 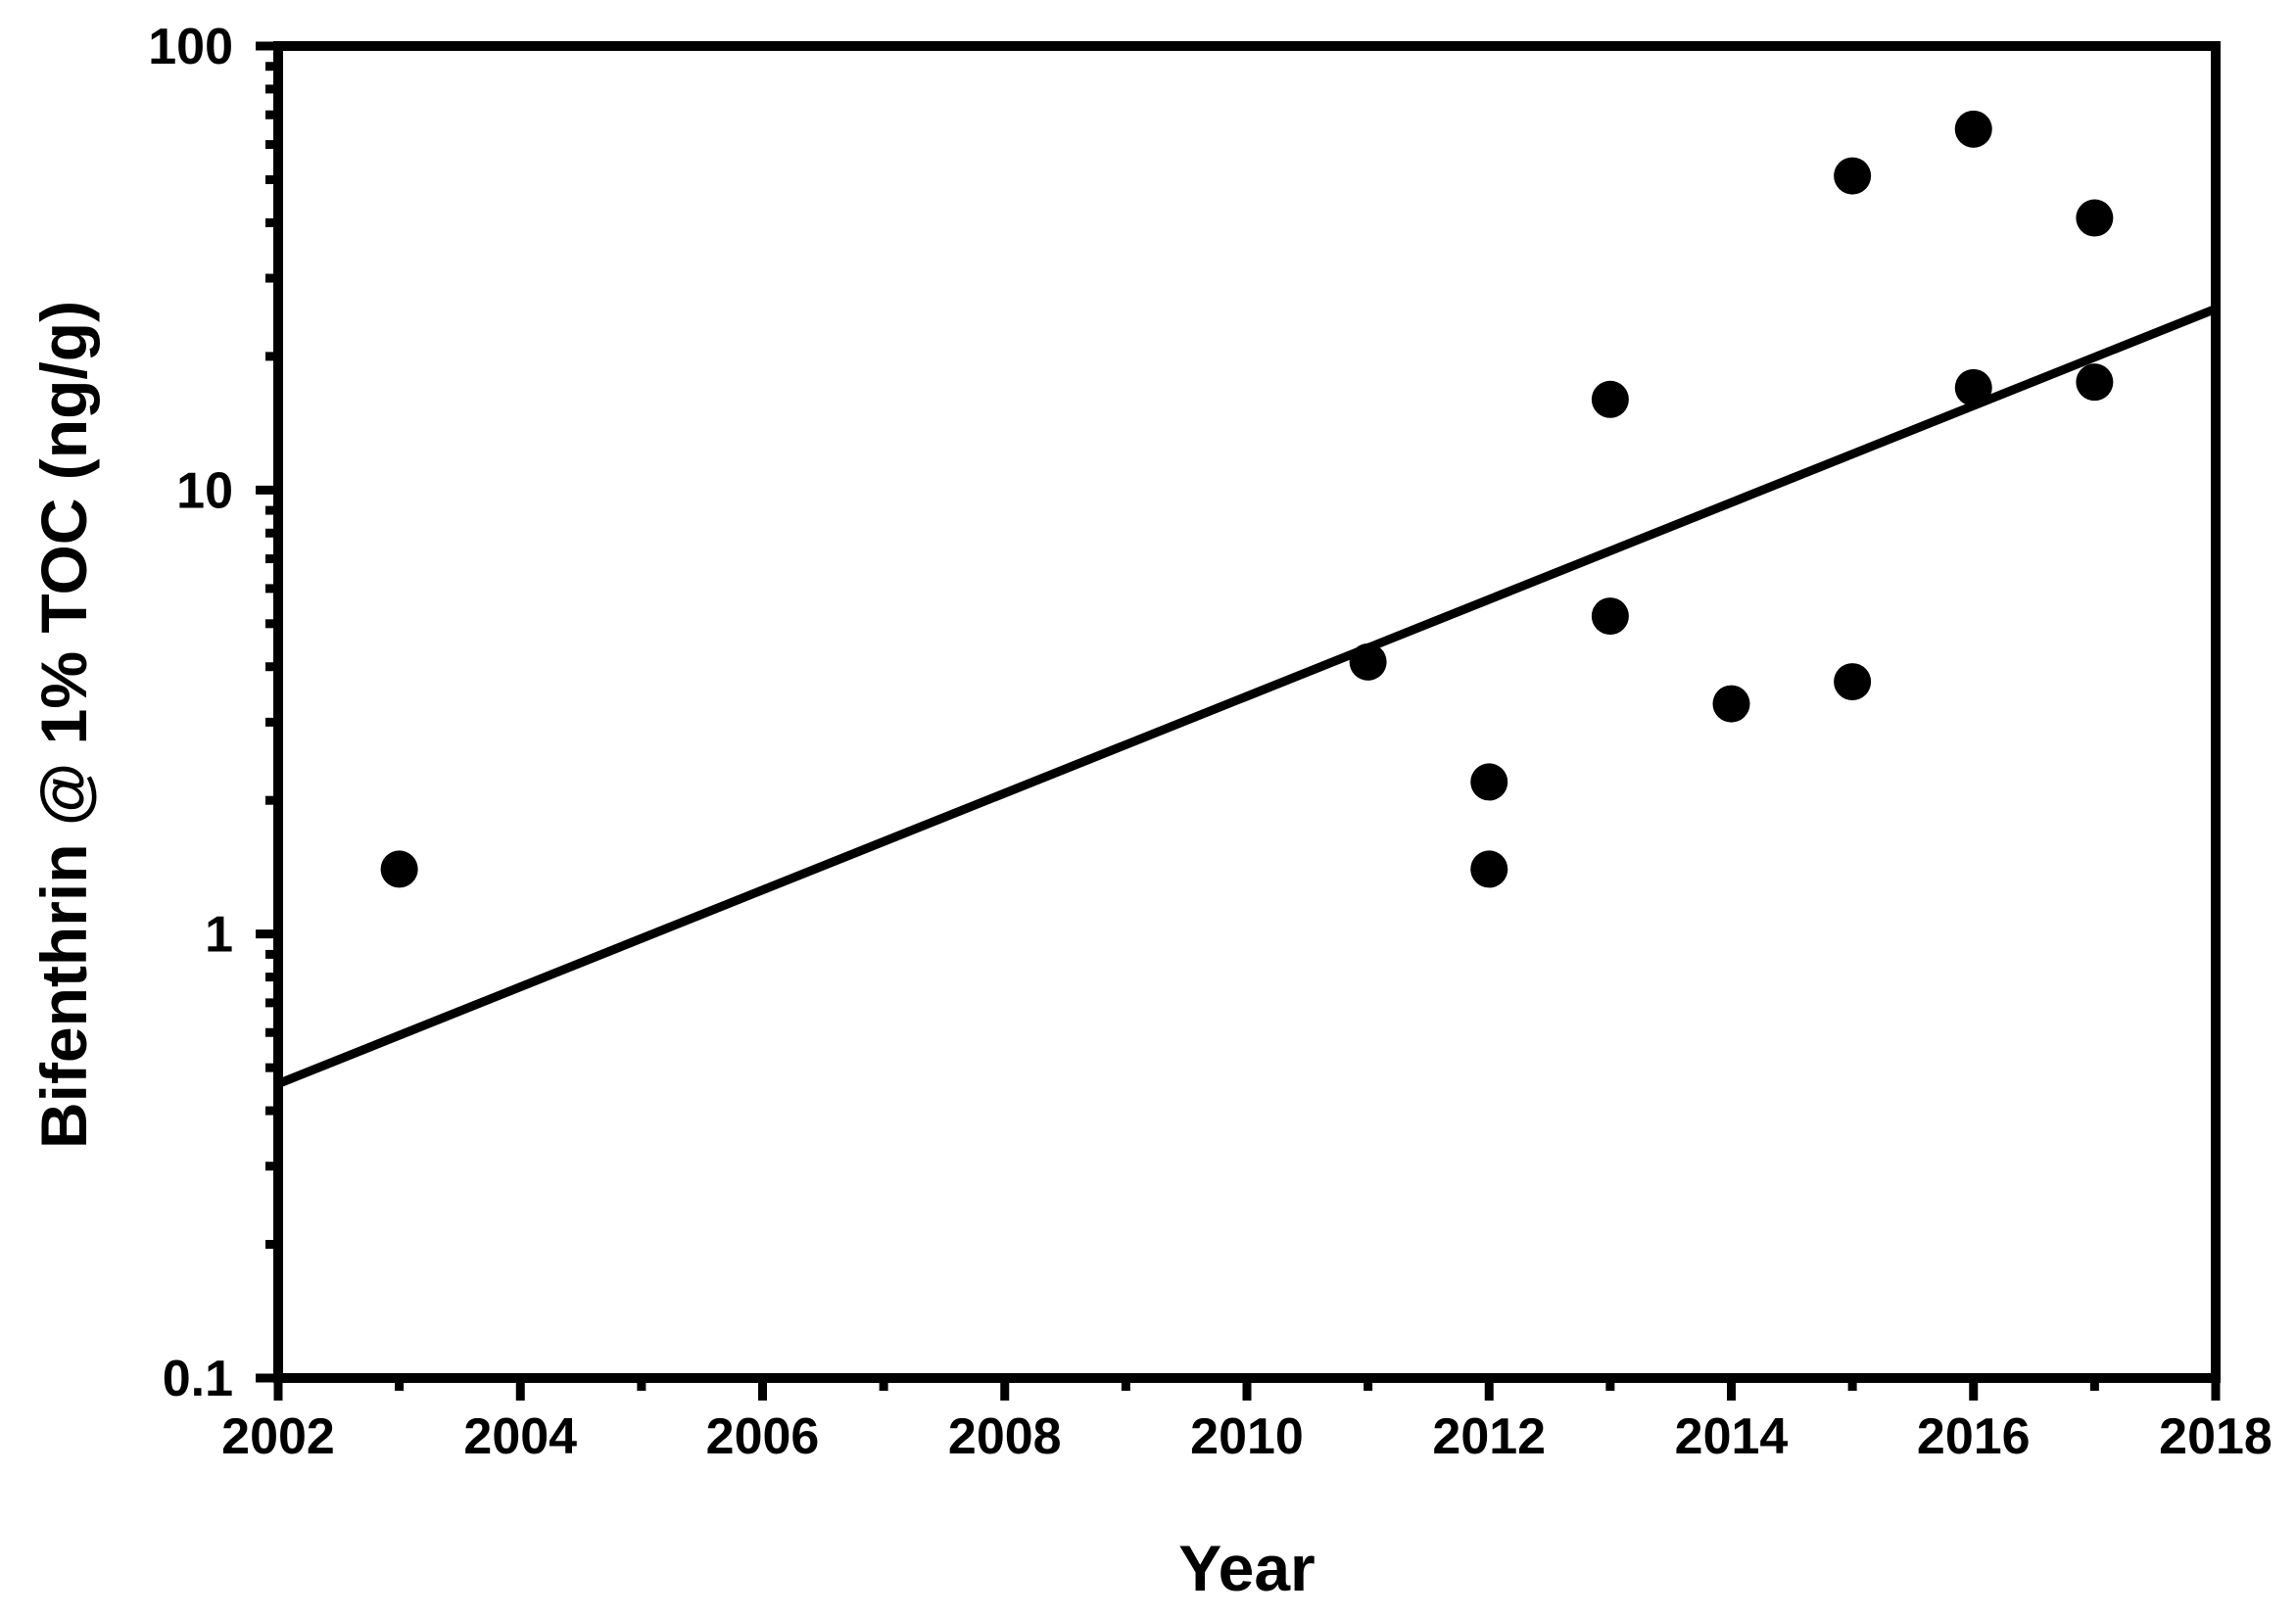 I want to click on y-axis: 100 10 1 0.1, so click(x=213, y=713).